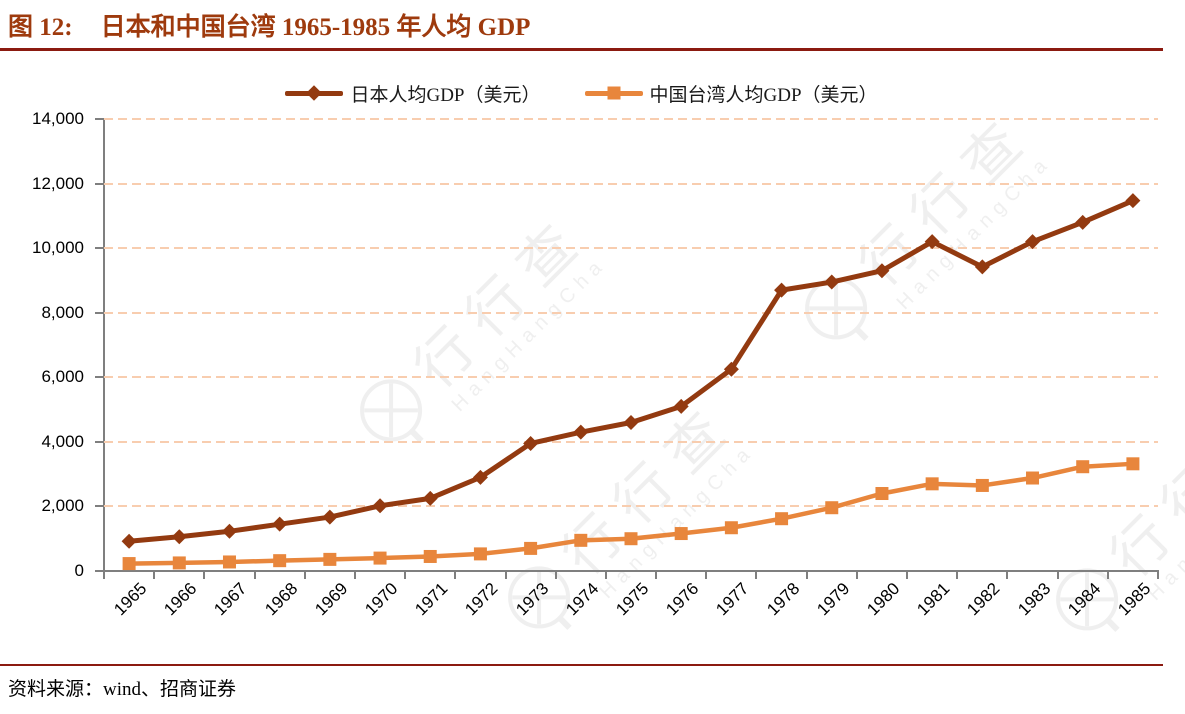 The width and height of the screenshot is (1185, 714). Describe the element at coordinates (882, 271) in the screenshot. I see `japan-point-1980` at that location.